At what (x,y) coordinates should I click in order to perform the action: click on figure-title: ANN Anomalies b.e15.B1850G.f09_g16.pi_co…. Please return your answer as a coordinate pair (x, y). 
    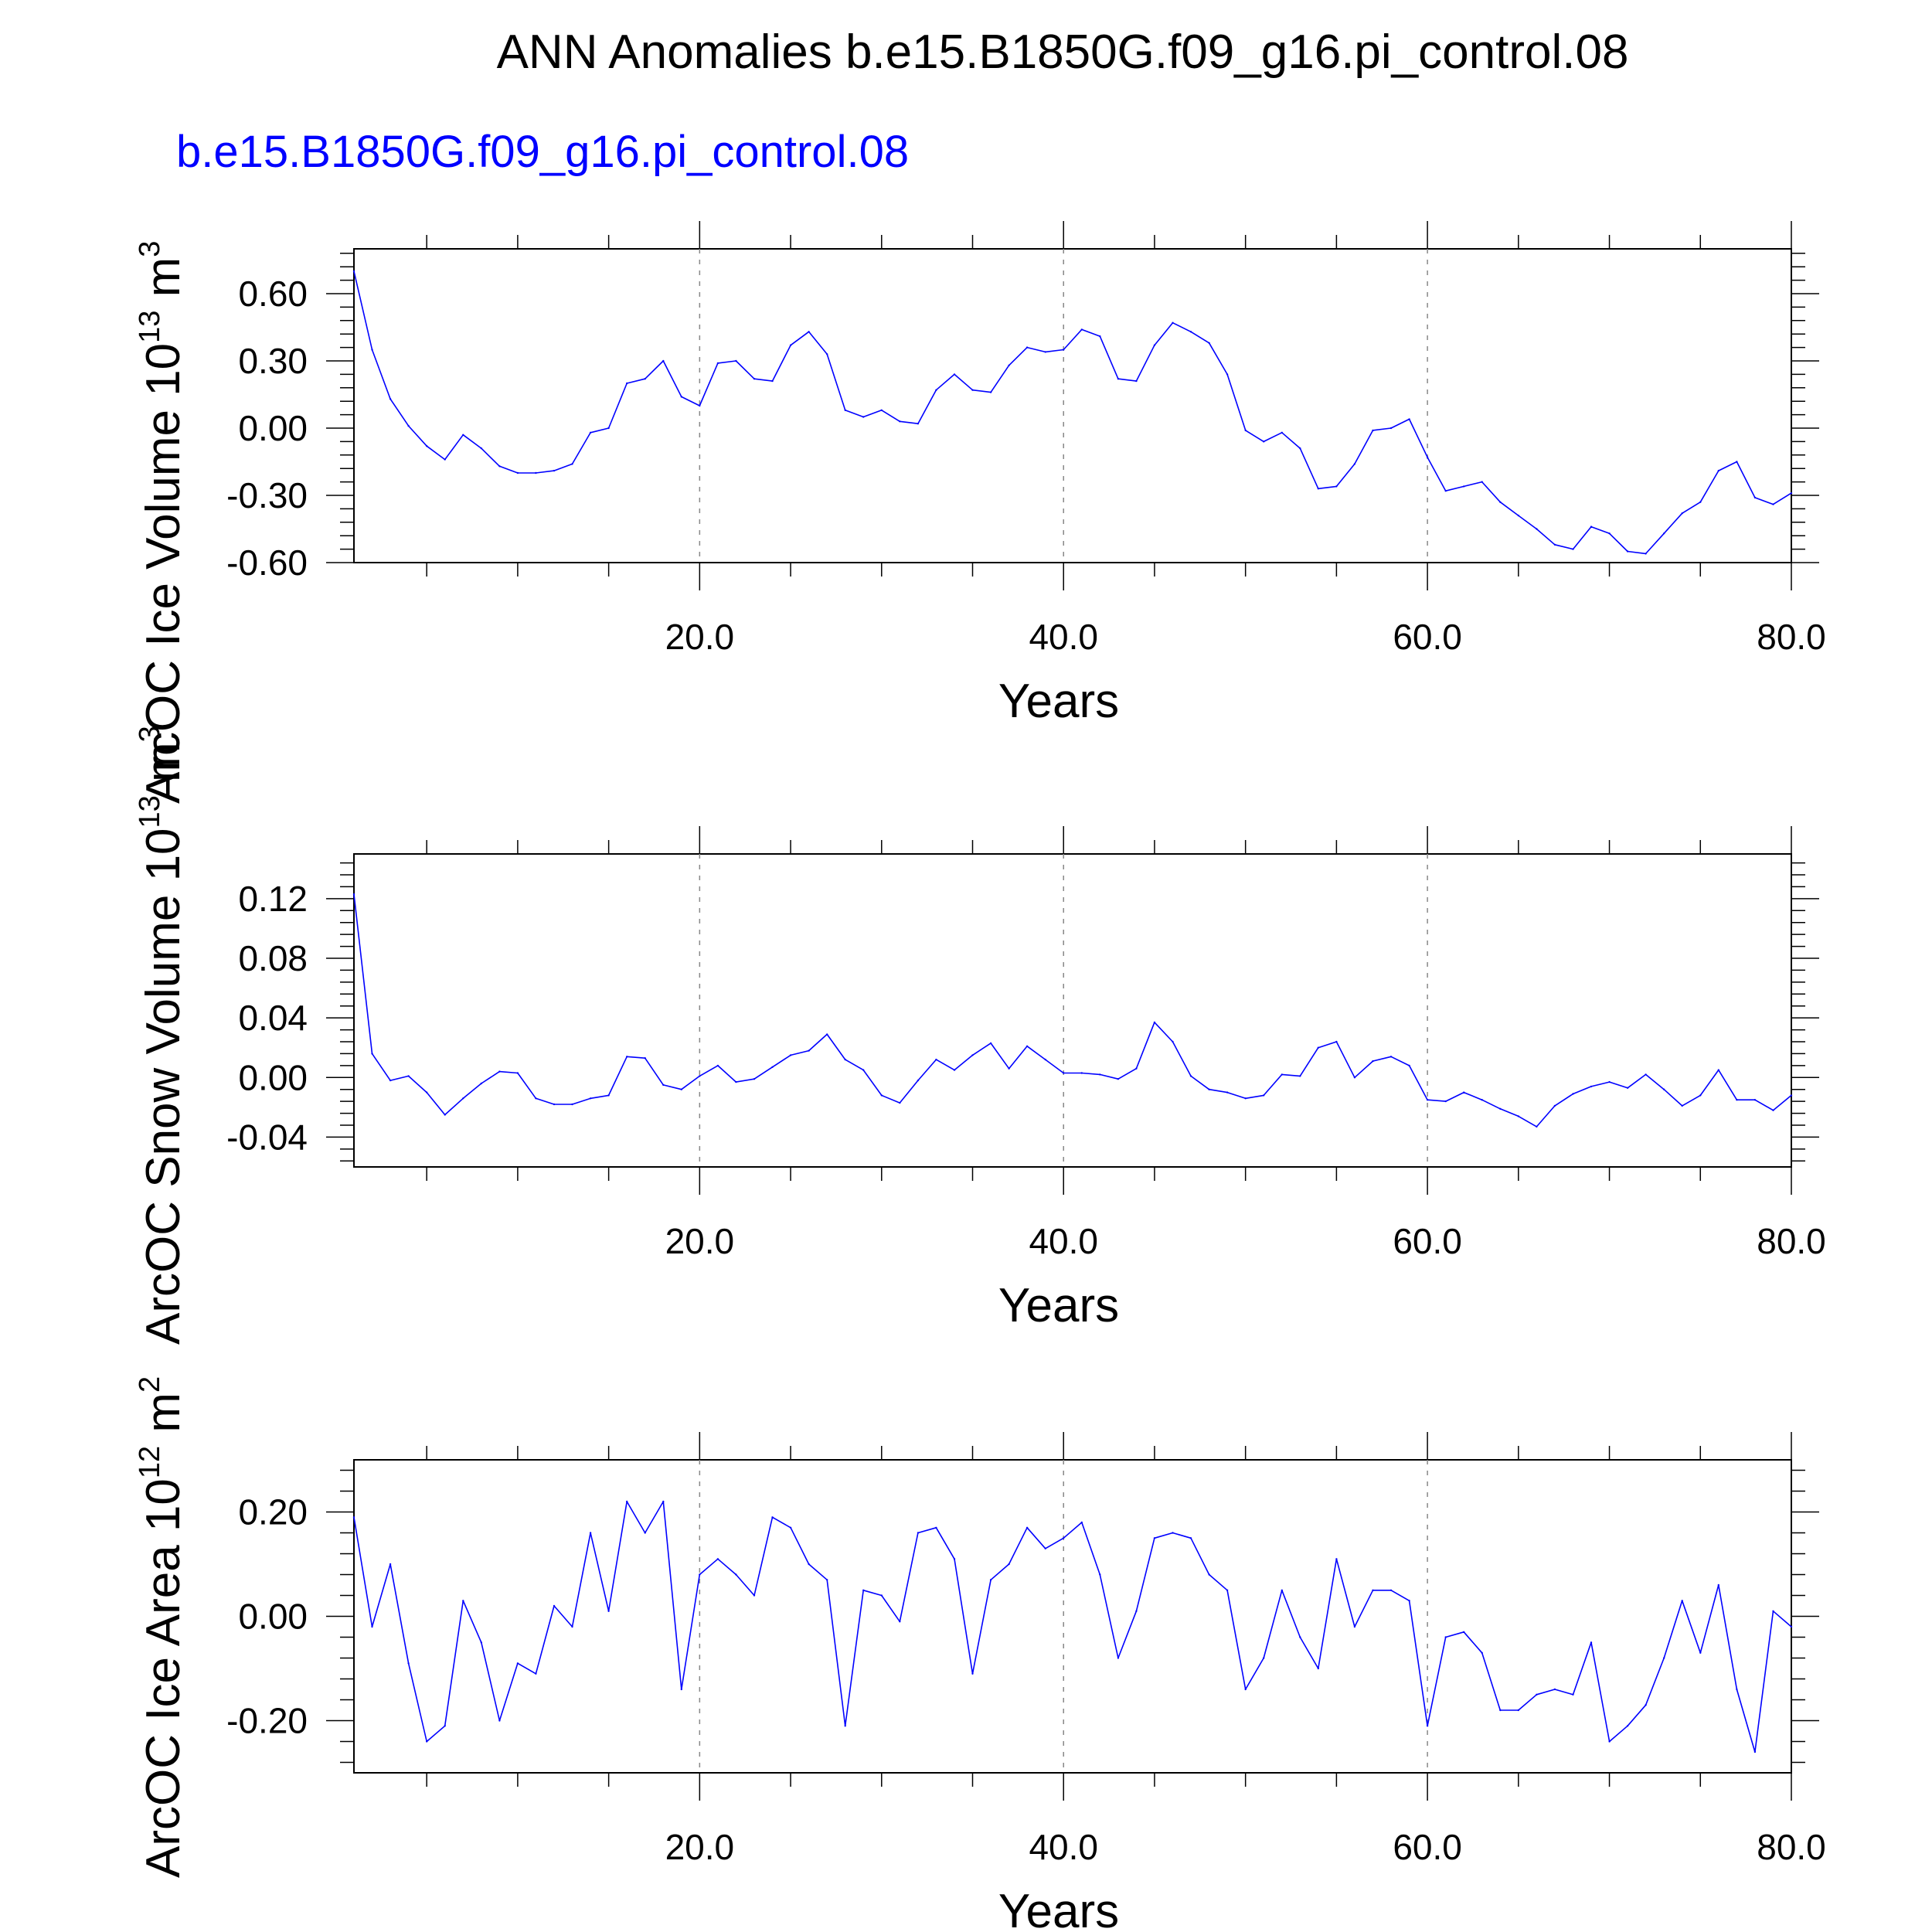
    Looking at the image, I should click on (1063, 53).